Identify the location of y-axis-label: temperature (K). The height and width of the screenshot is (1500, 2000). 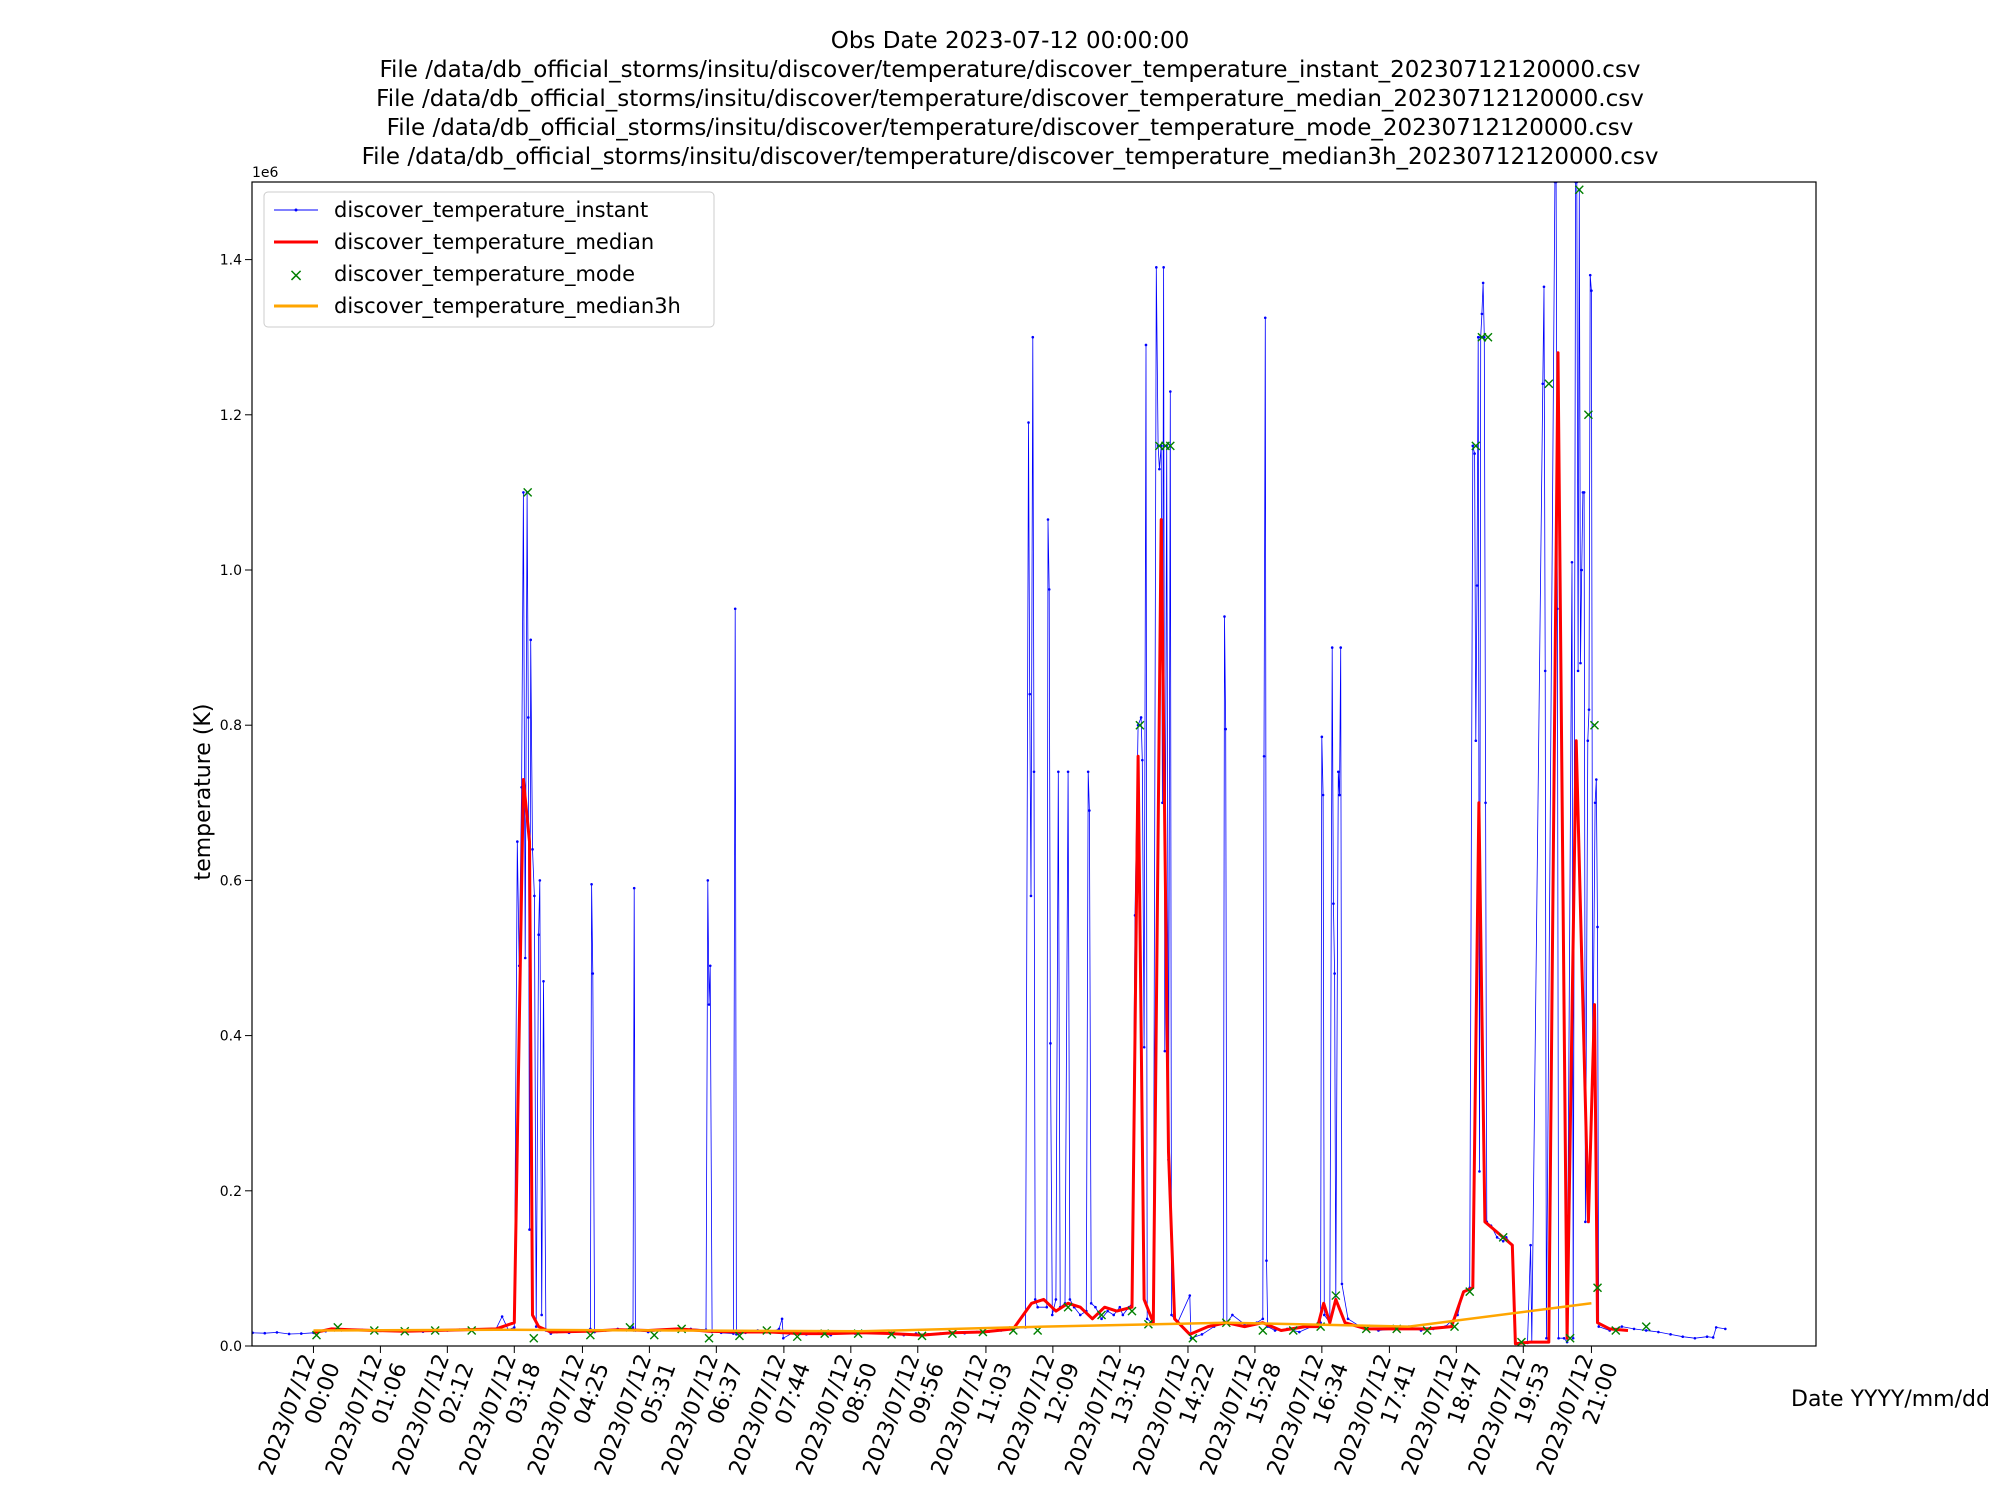
(203, 792).